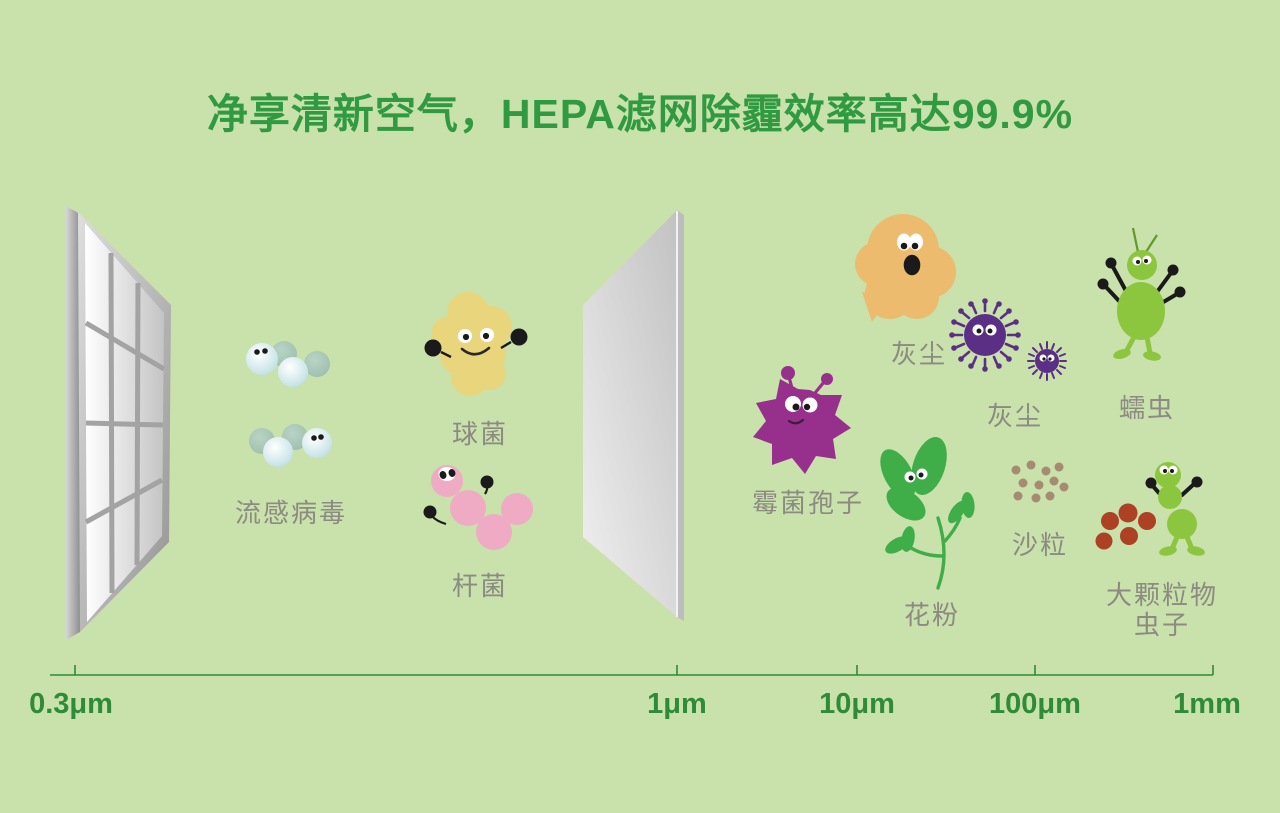  I want to click on label-large-particles: 大颗粒物 虫子, so click(1162, 610).